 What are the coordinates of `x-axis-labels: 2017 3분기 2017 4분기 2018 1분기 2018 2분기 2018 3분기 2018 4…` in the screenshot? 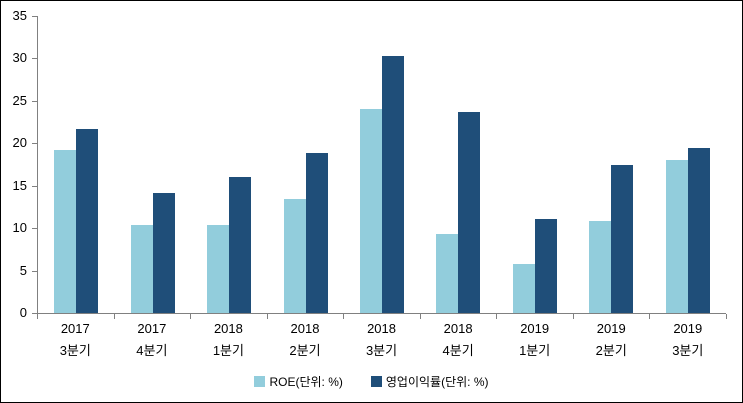 It's located at (381, 340).